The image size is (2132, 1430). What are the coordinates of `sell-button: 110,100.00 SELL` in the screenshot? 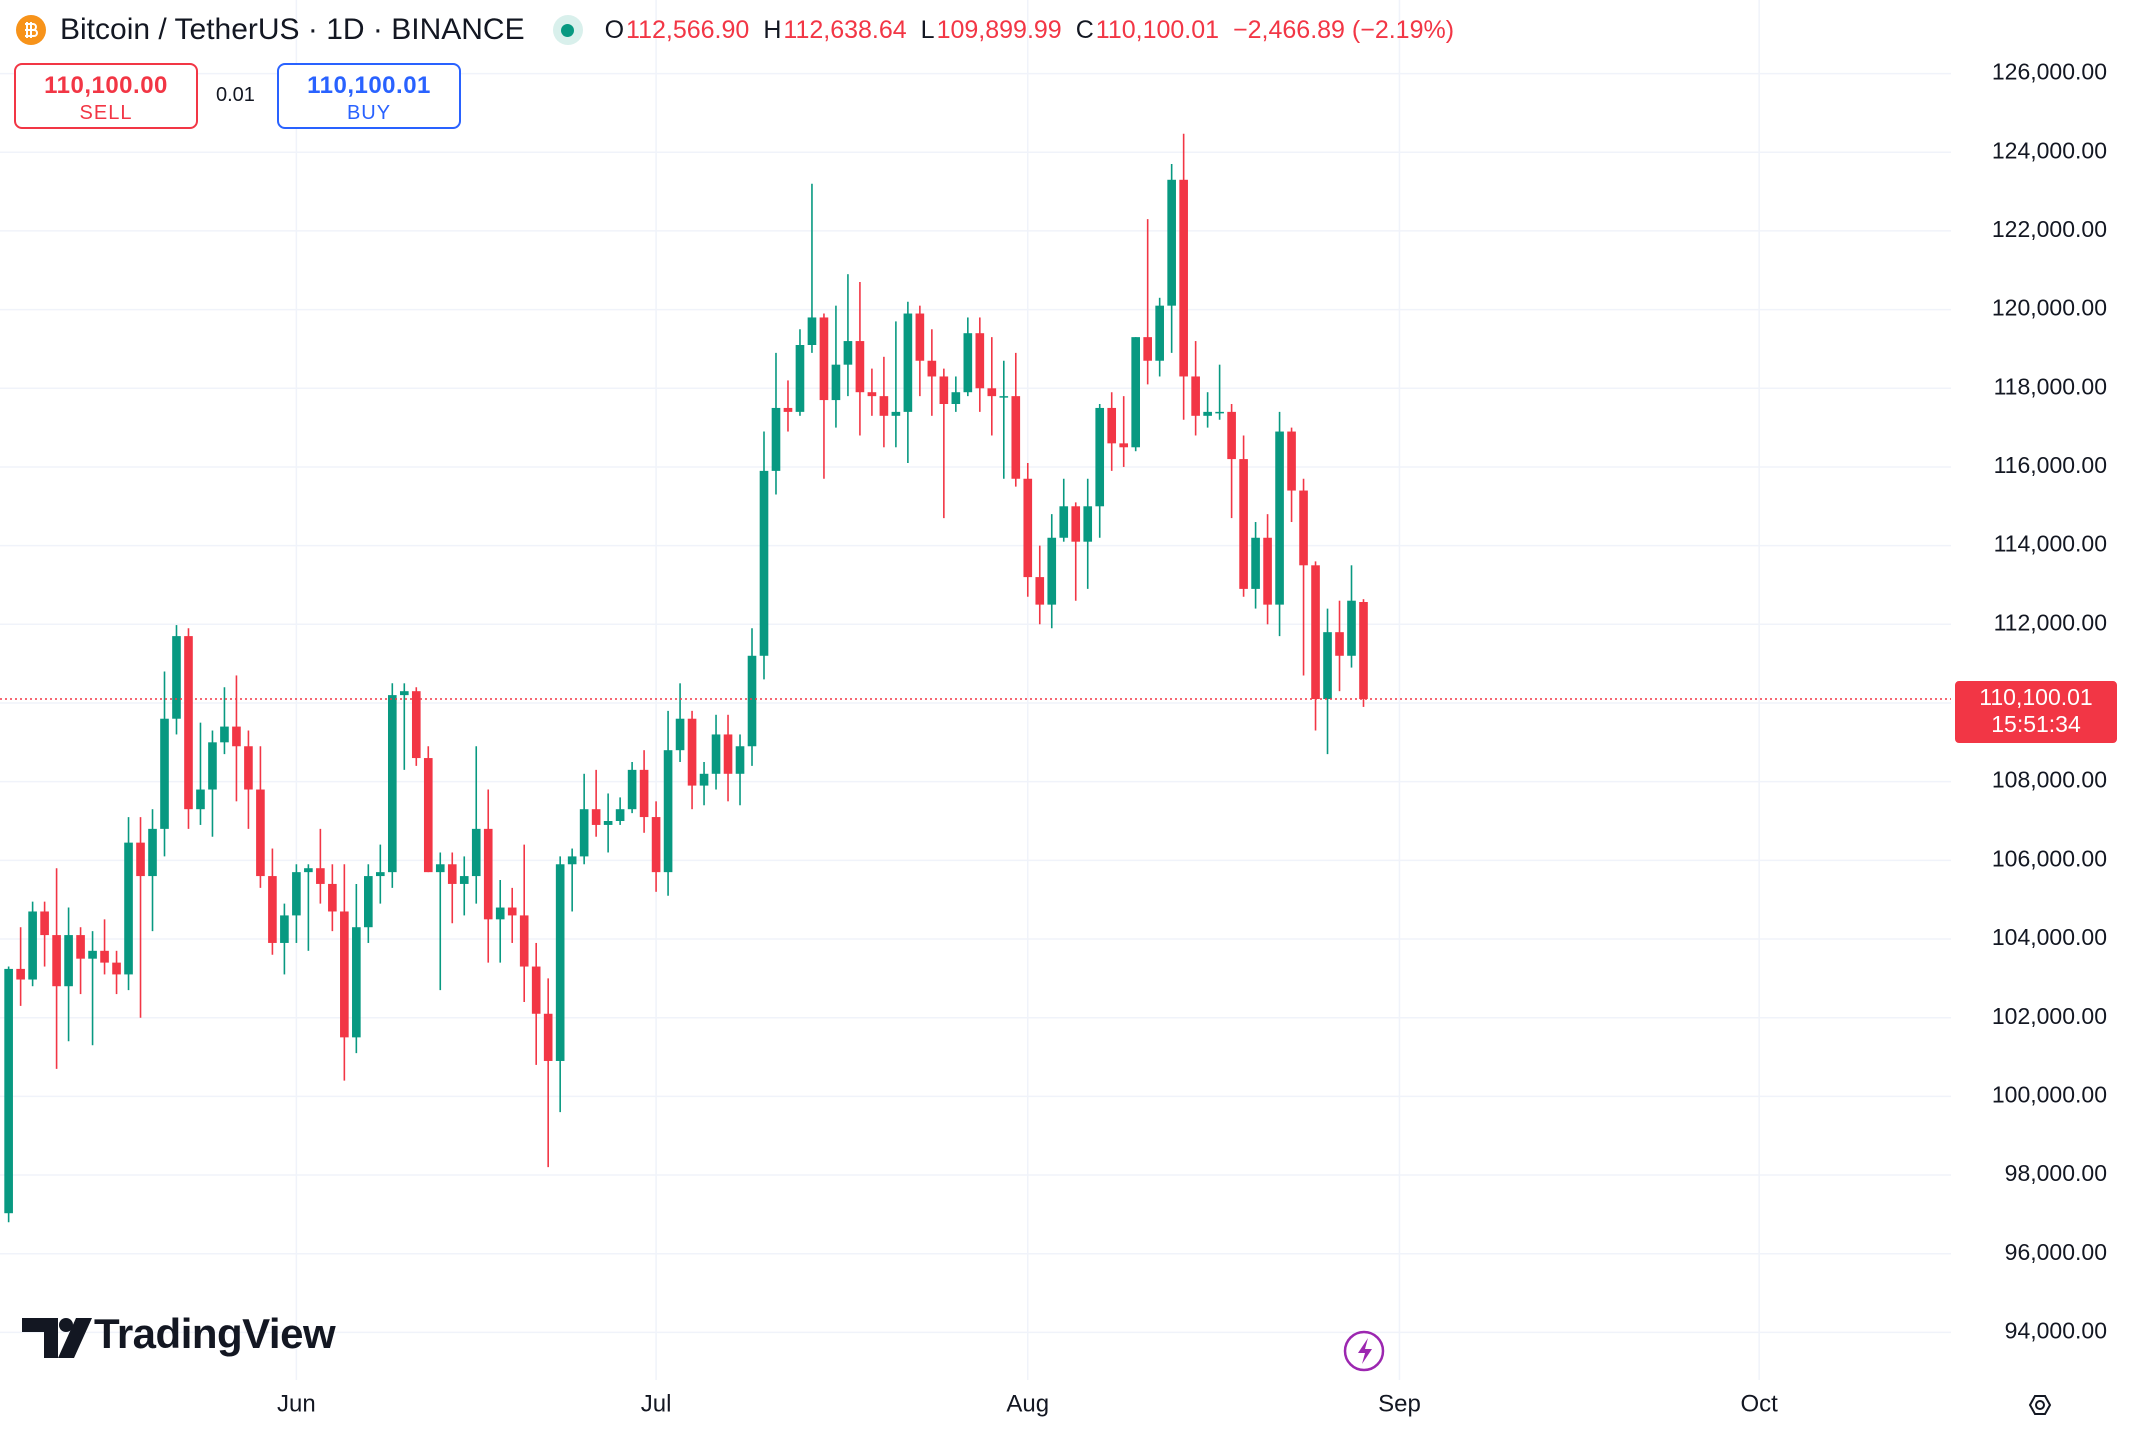 It's located at (106, 96).